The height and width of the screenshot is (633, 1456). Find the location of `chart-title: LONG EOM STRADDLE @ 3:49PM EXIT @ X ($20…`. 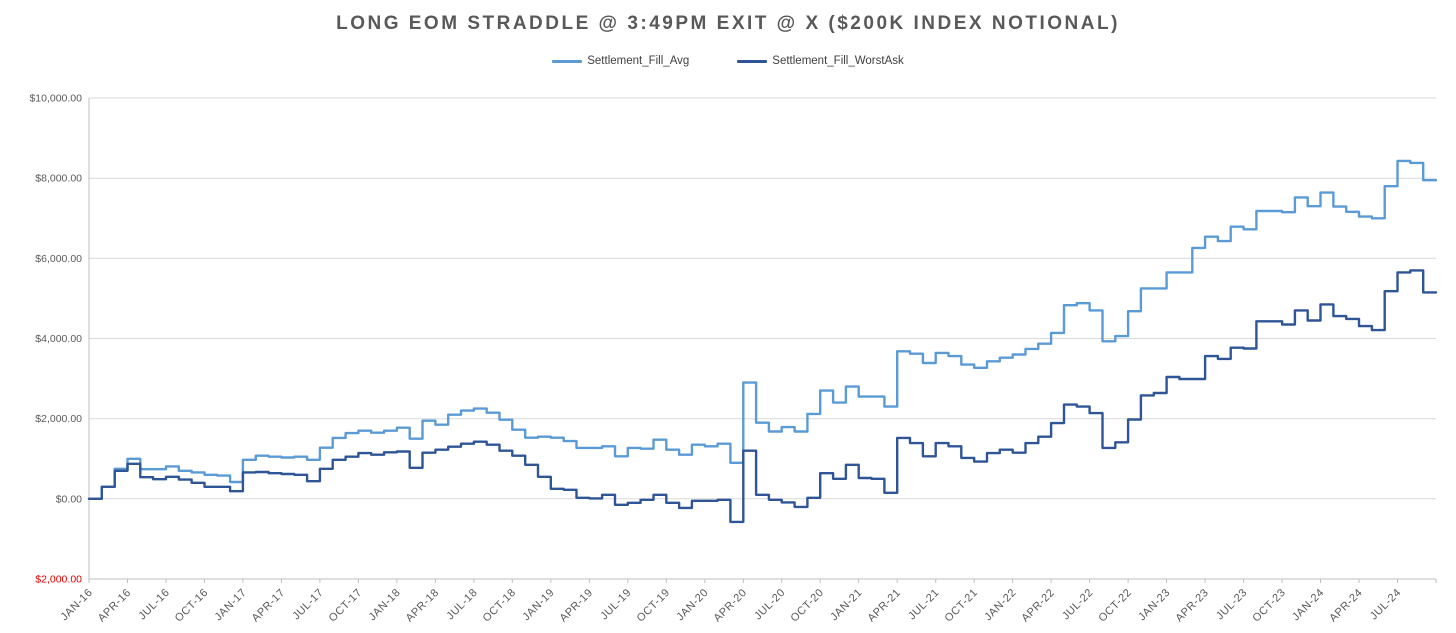

chart-title: LONG EOM STRADDLE @ 3:49PM EXIT @ X ($20… is located at coordinates (728, 23).